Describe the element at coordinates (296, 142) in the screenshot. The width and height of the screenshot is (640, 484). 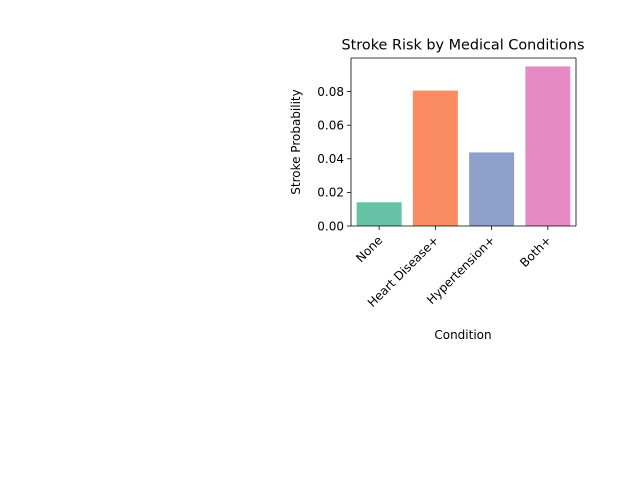
I see `y-axis-label: Stroke Probability` at that location.